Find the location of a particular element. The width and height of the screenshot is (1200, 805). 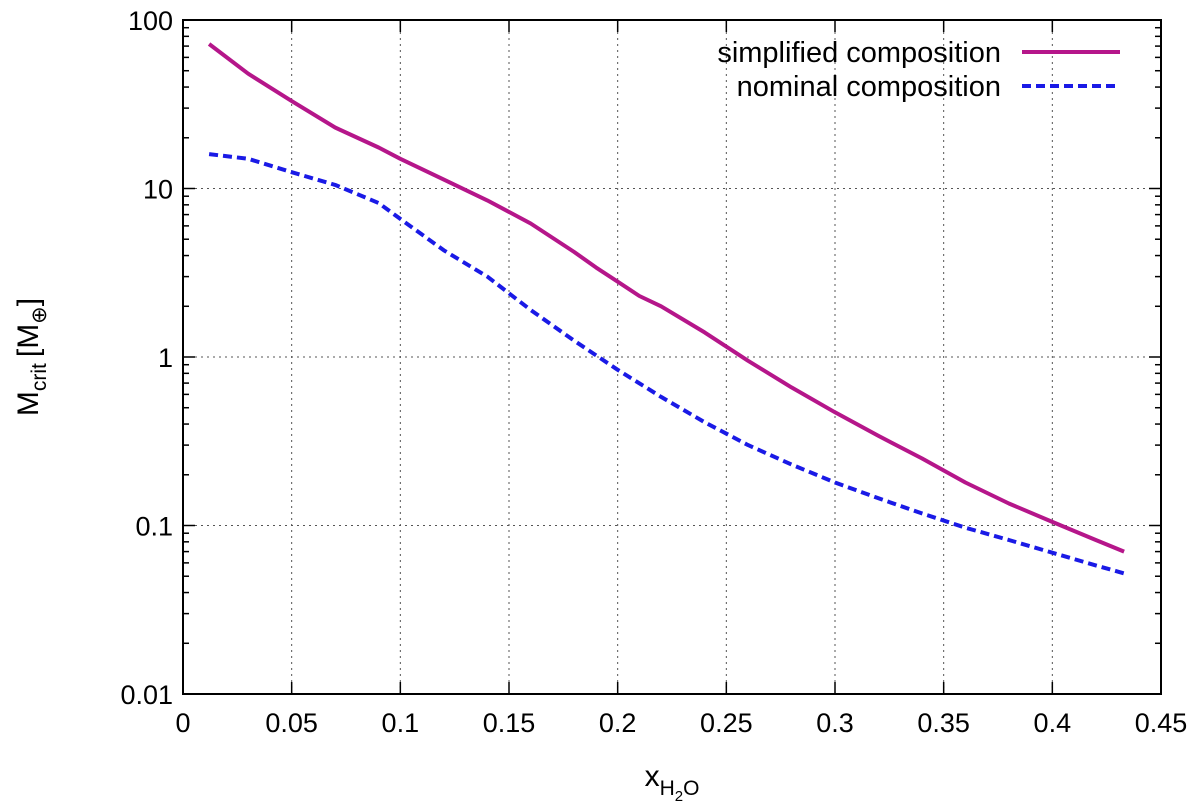

x-tick-label: 0.25 is located at coordinates (726, 723).